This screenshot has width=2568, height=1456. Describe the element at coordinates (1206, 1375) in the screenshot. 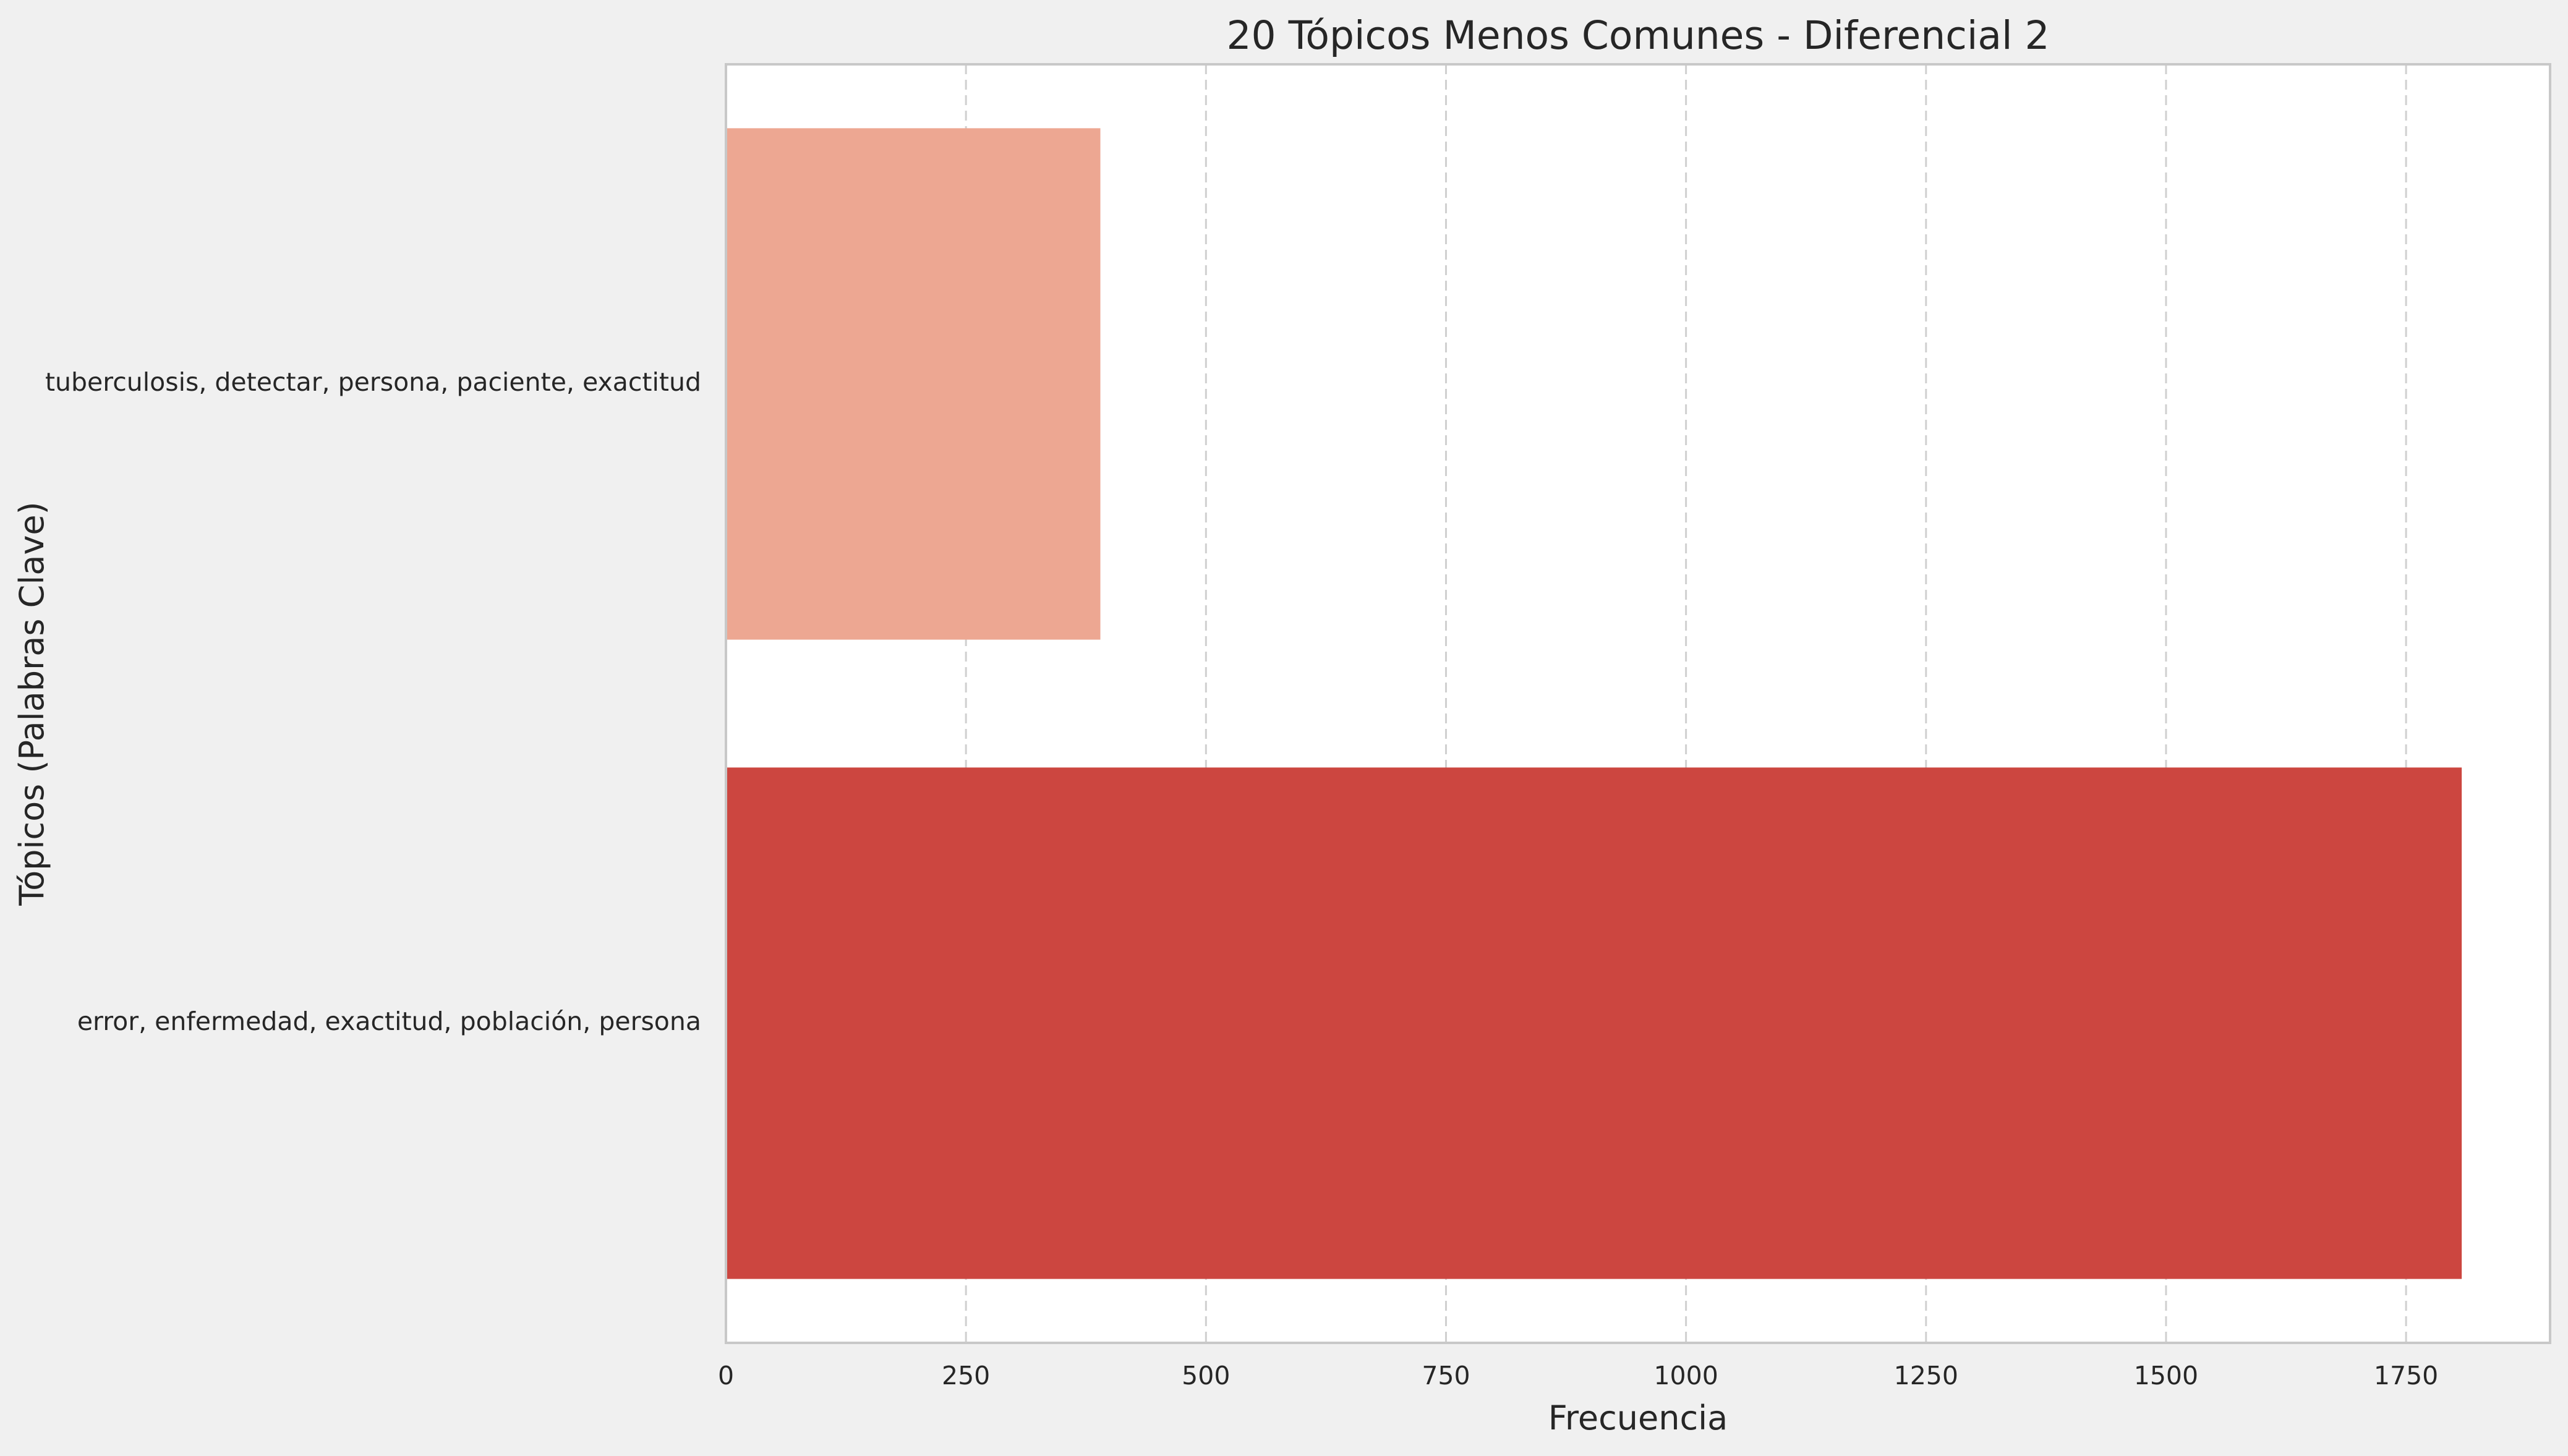

I see `x-tick-label: 500` at that location.